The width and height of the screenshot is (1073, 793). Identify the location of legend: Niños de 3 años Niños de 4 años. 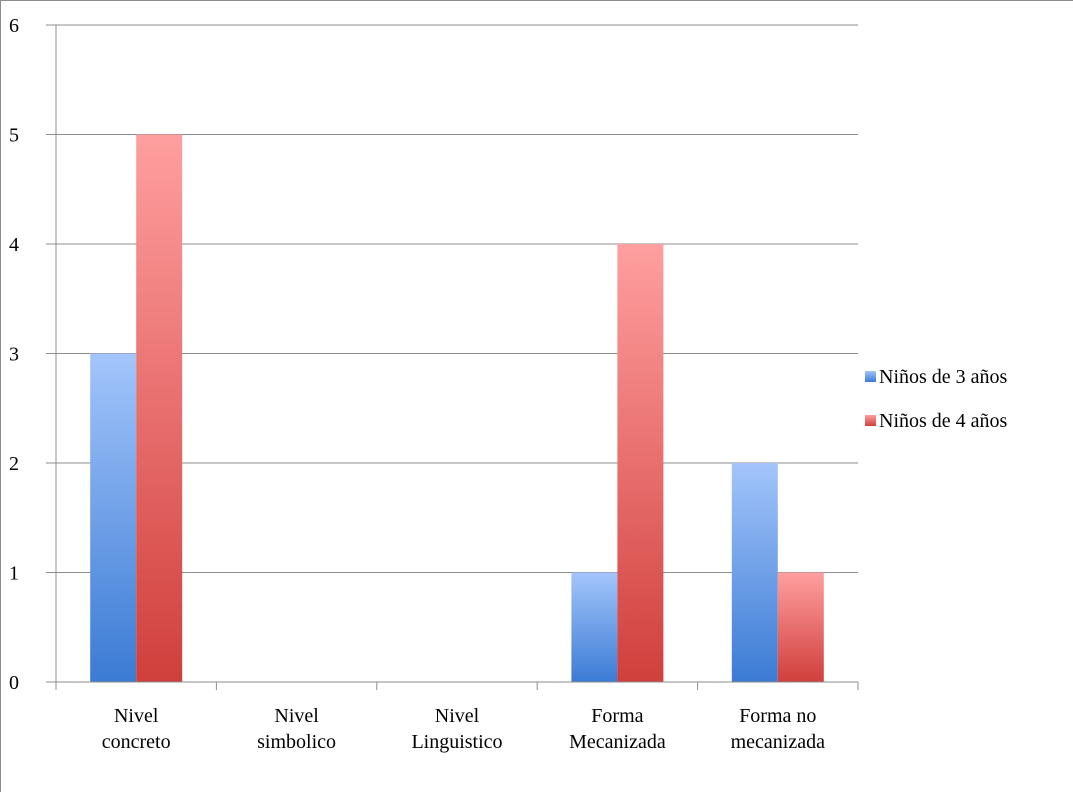
(936, 399).